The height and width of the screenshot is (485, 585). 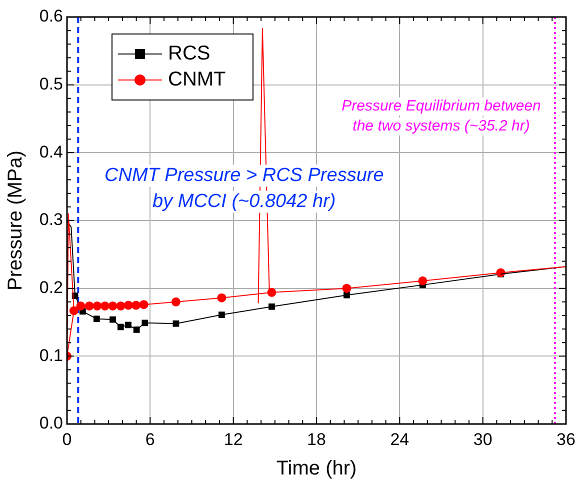 I want to click on x-tick-label: 36, so click(x=566, y=439).